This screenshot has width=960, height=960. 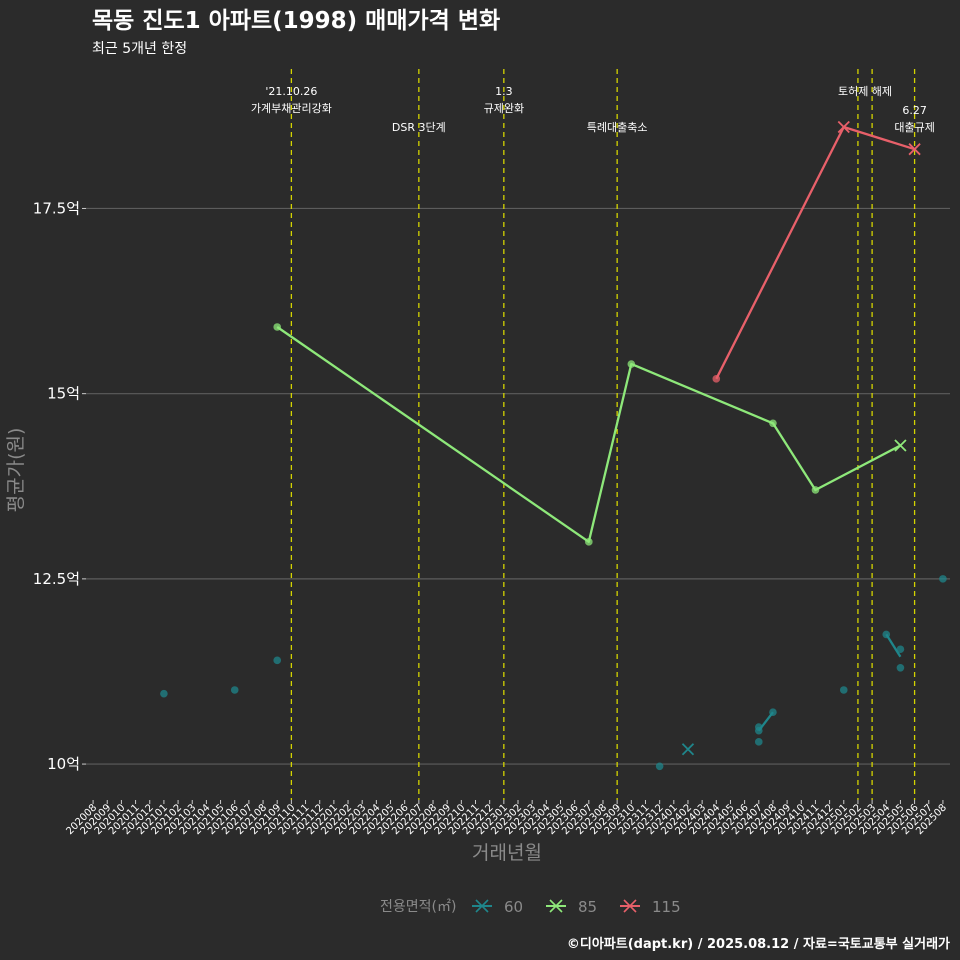 I want to click on event-label-3-0: 특례대출축소, so click(x=617, y=127).